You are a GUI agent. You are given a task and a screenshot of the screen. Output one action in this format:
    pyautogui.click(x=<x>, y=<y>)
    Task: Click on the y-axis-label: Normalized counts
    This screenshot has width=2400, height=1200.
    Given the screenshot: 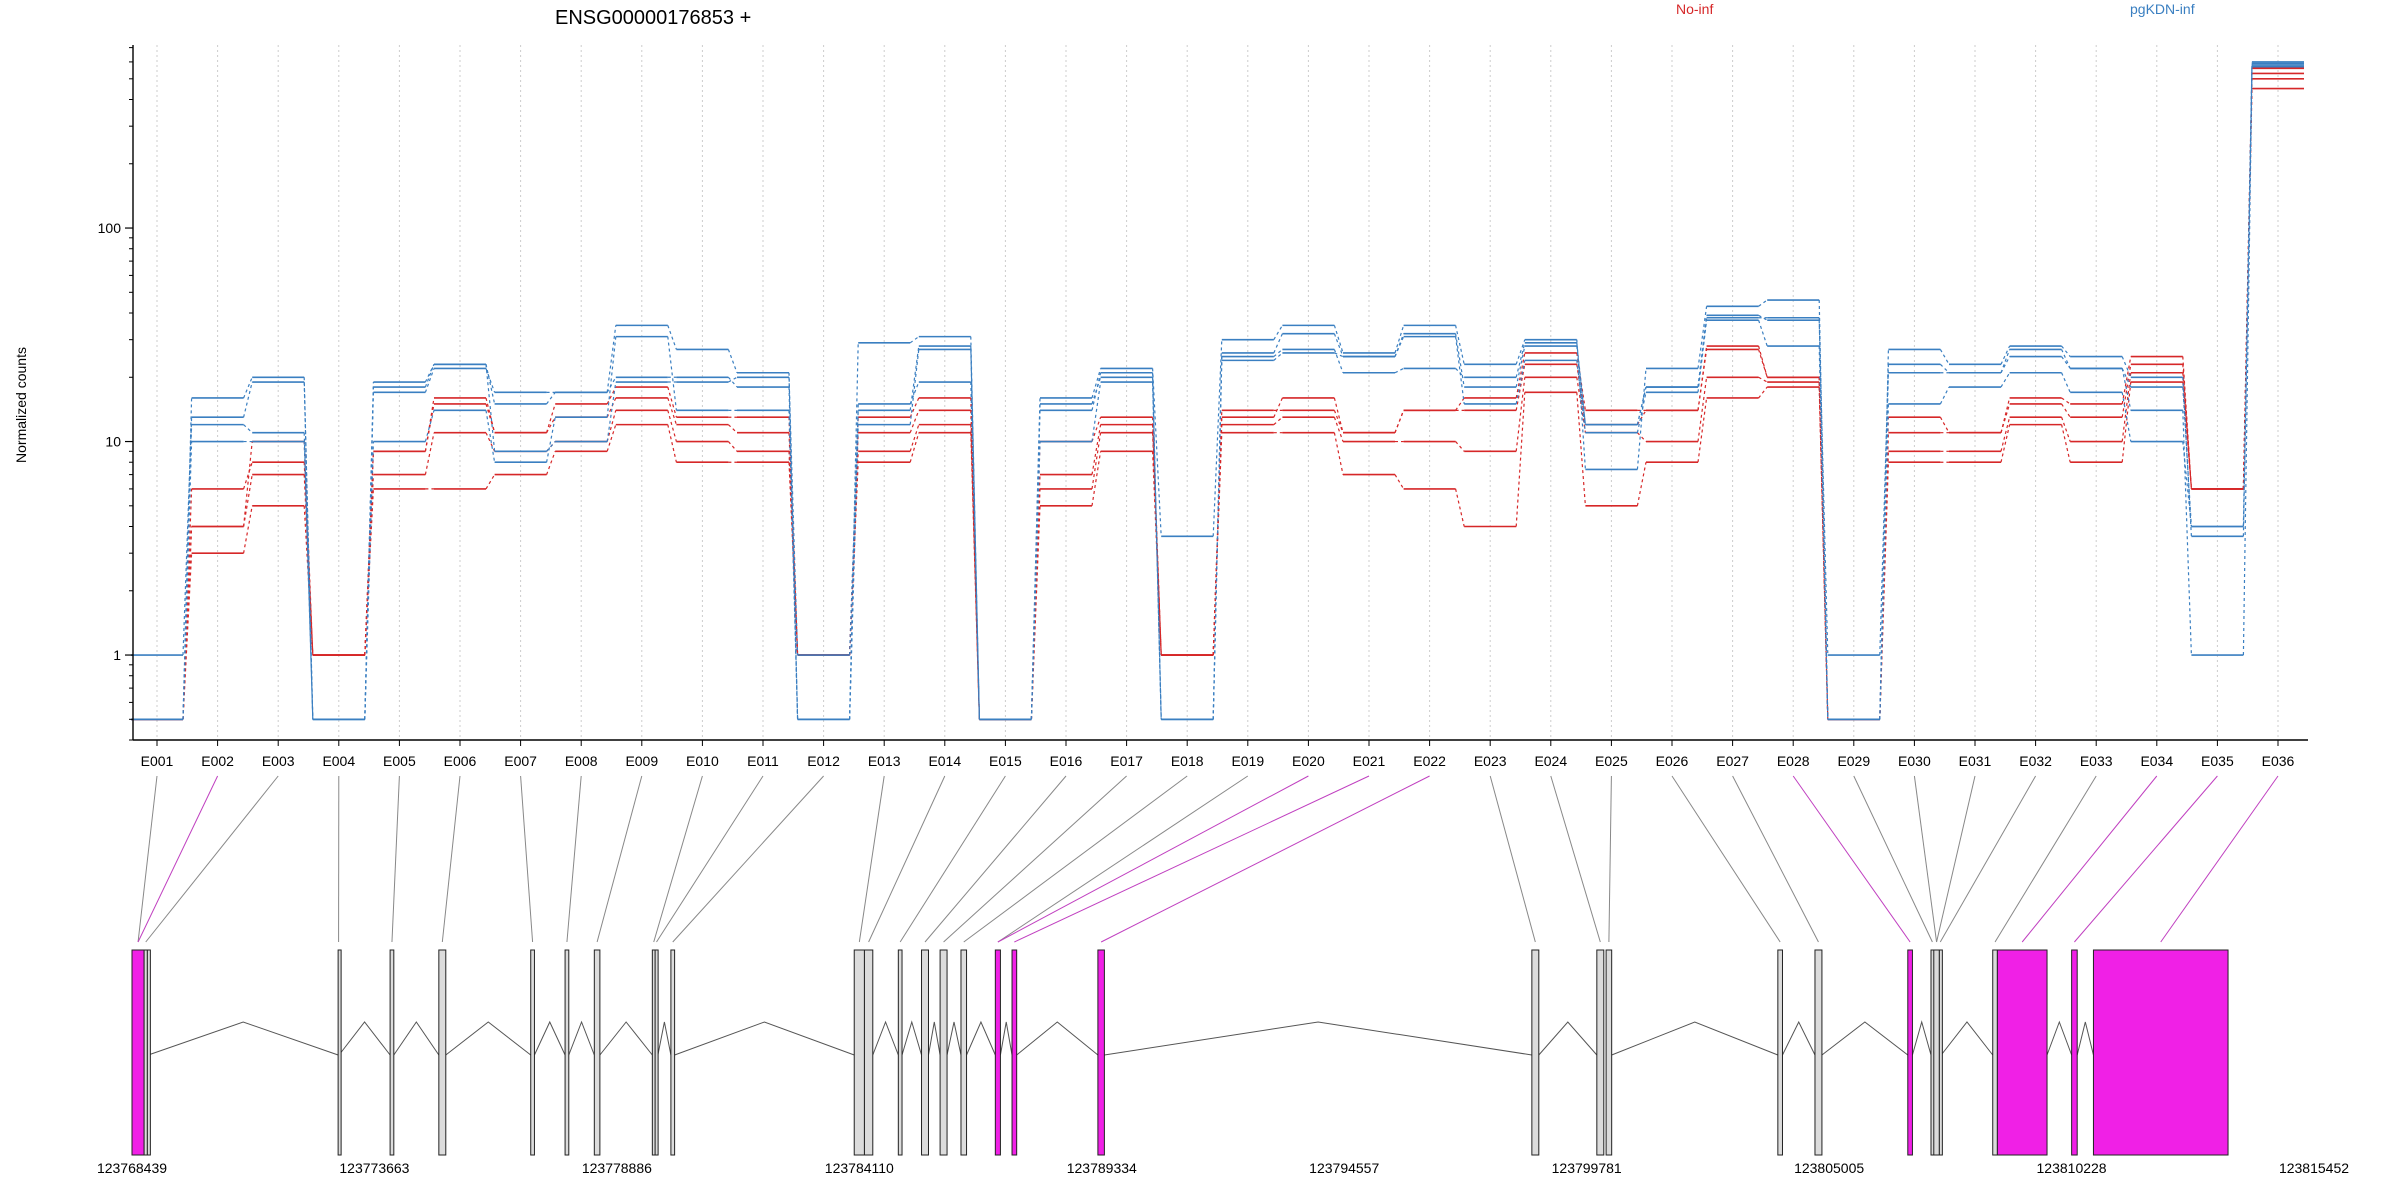 What is the action you would take?
    pyautogui.click(x=21, y=405)
    